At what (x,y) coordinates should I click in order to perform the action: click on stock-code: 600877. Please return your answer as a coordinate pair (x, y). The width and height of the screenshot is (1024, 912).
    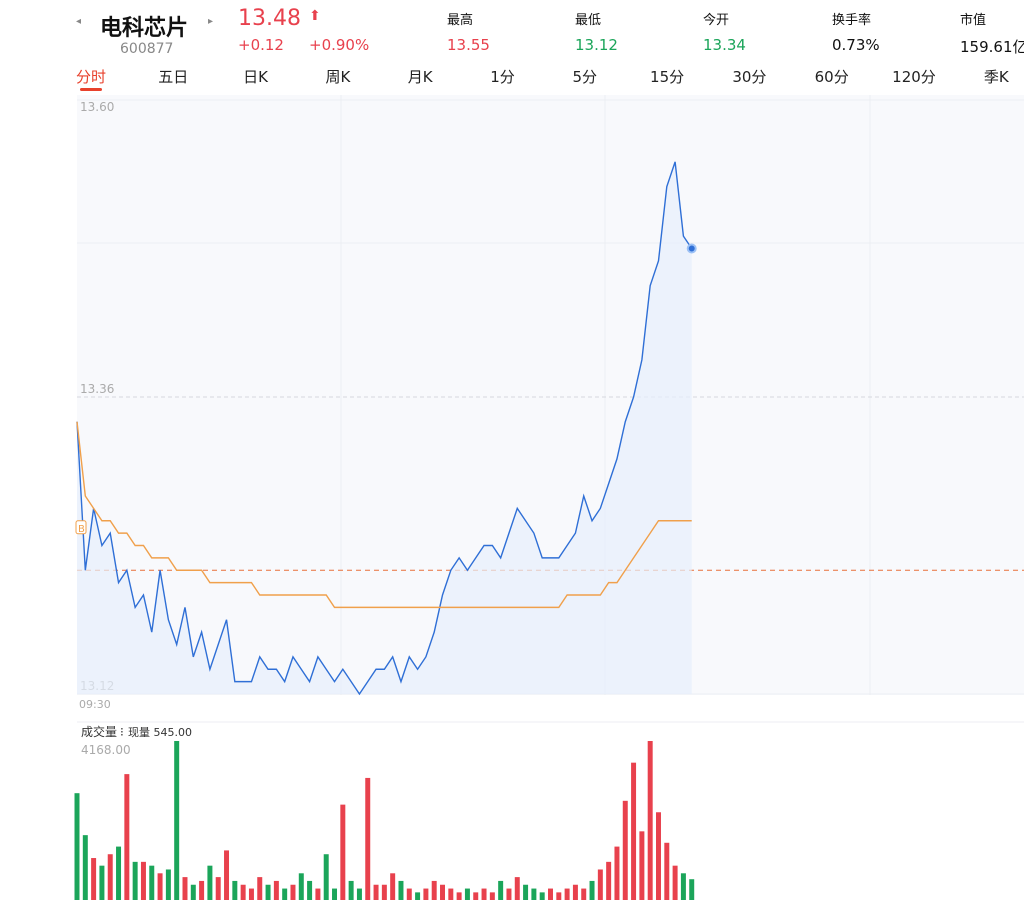
    Looking at the image, I should click on (147, 49).